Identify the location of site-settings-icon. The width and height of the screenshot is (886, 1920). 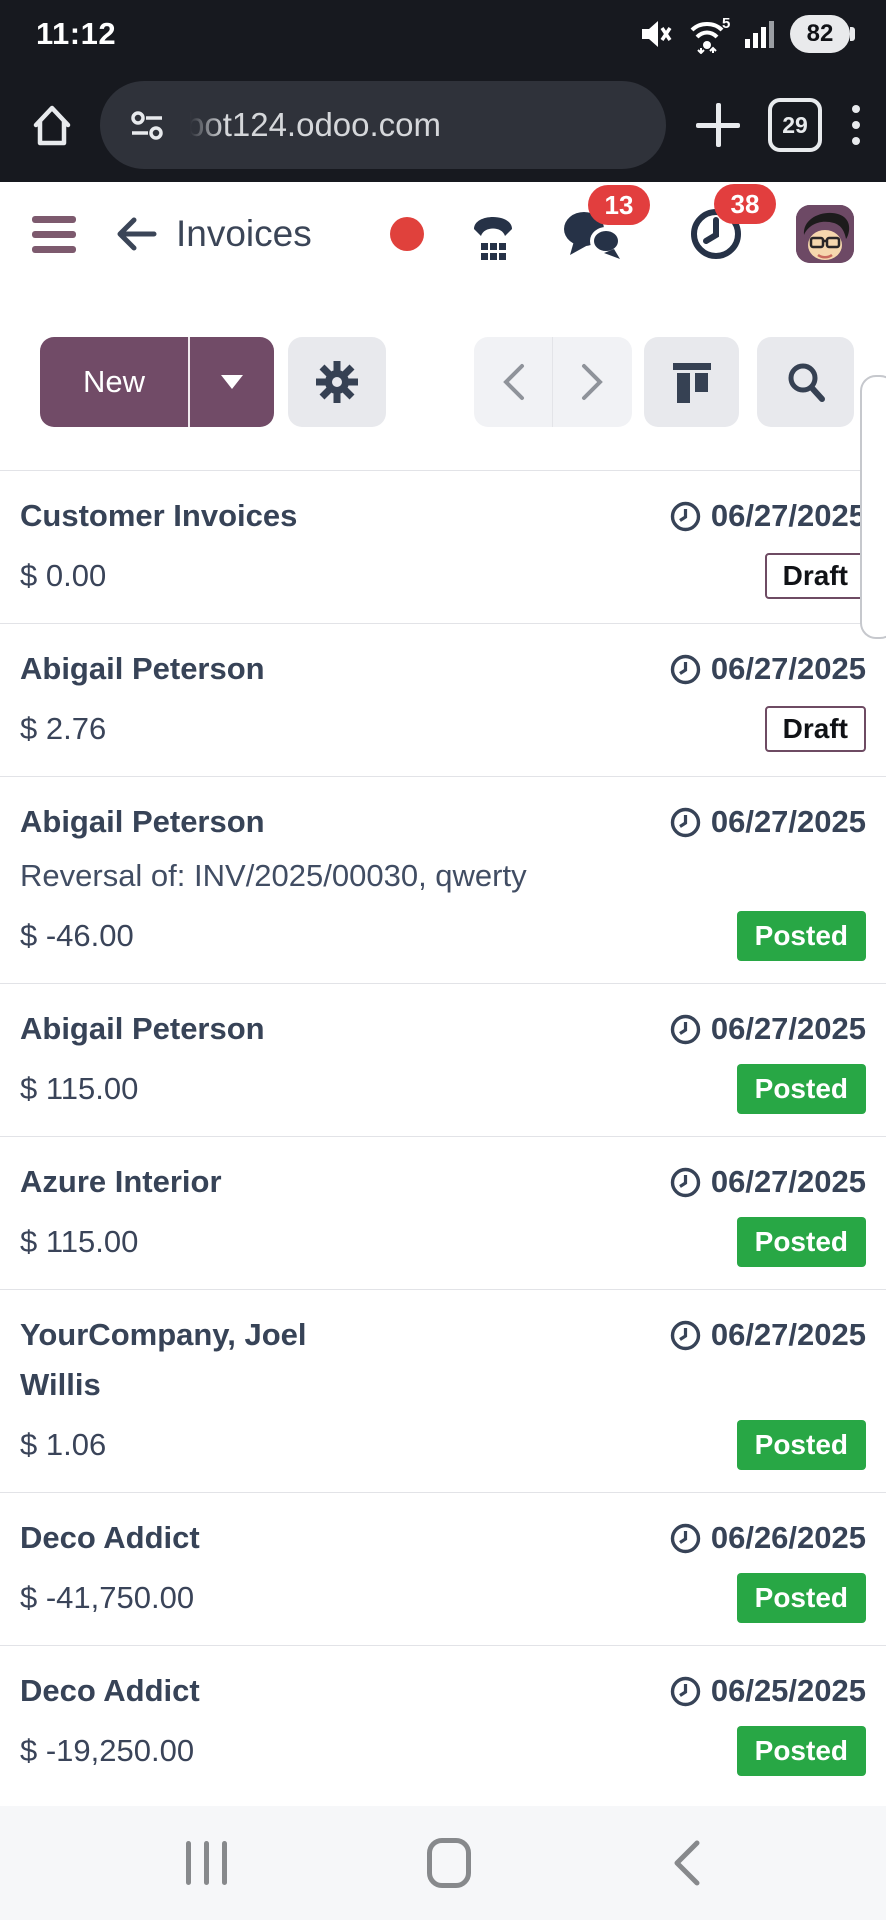
(147, 125).